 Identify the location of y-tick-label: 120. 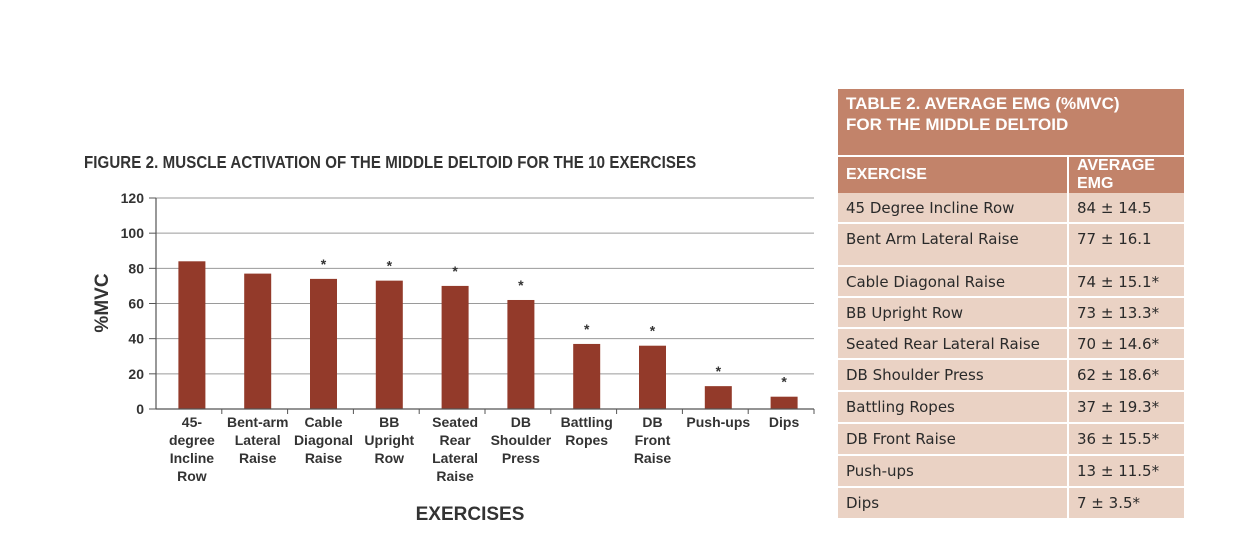
(133, 198).